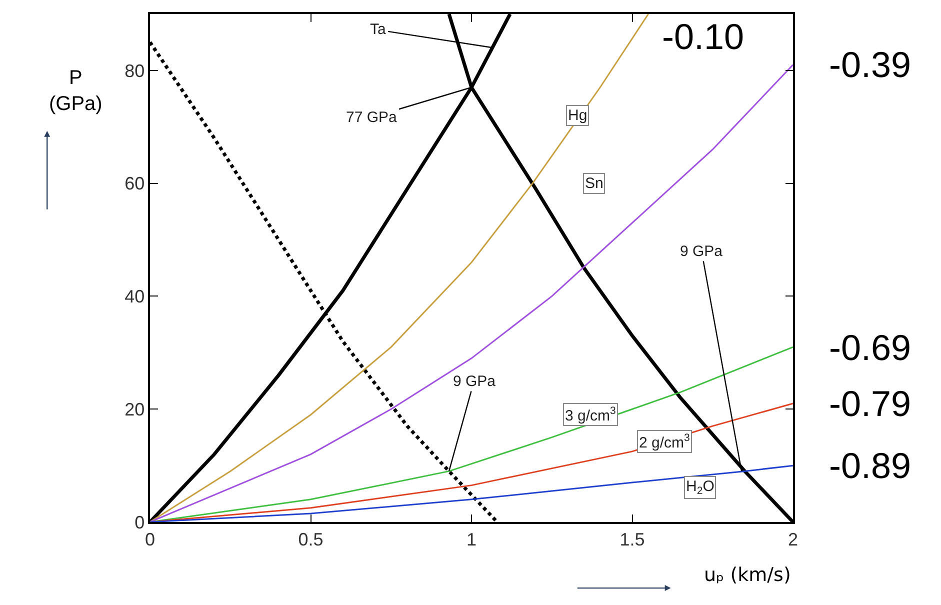 The height and width of the screenshot is (605, 941). Describe the element at coordinates (664, 442) in the screenshot. I see `annotation: 2 g/cm$^{3}$` at that location.